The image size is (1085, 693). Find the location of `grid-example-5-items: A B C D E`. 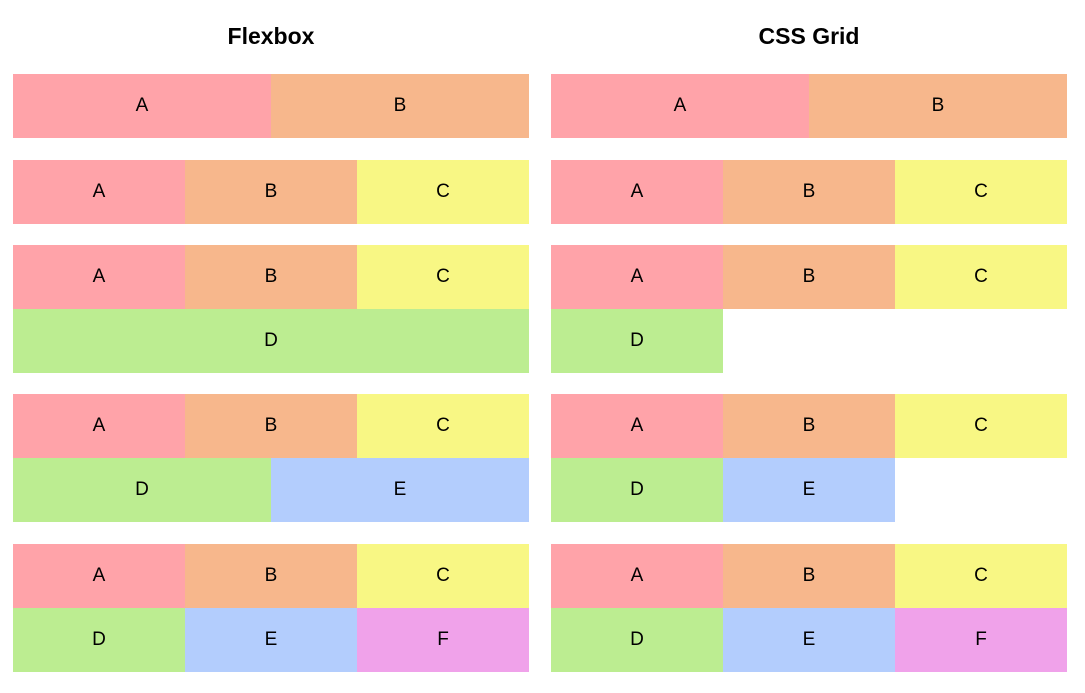

grid-example-5-items: A B C D E is located at coordinates (809, 458).